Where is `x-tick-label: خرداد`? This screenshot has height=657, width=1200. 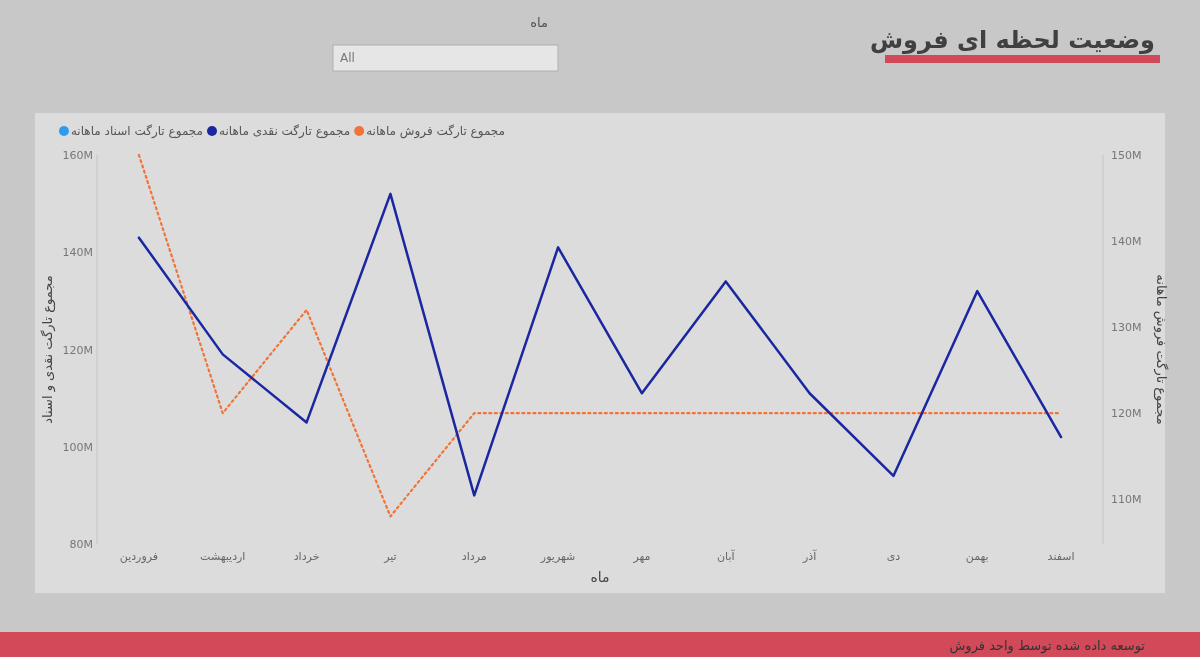
x-tick-label: خرداد is located at coordinates (306, 556).